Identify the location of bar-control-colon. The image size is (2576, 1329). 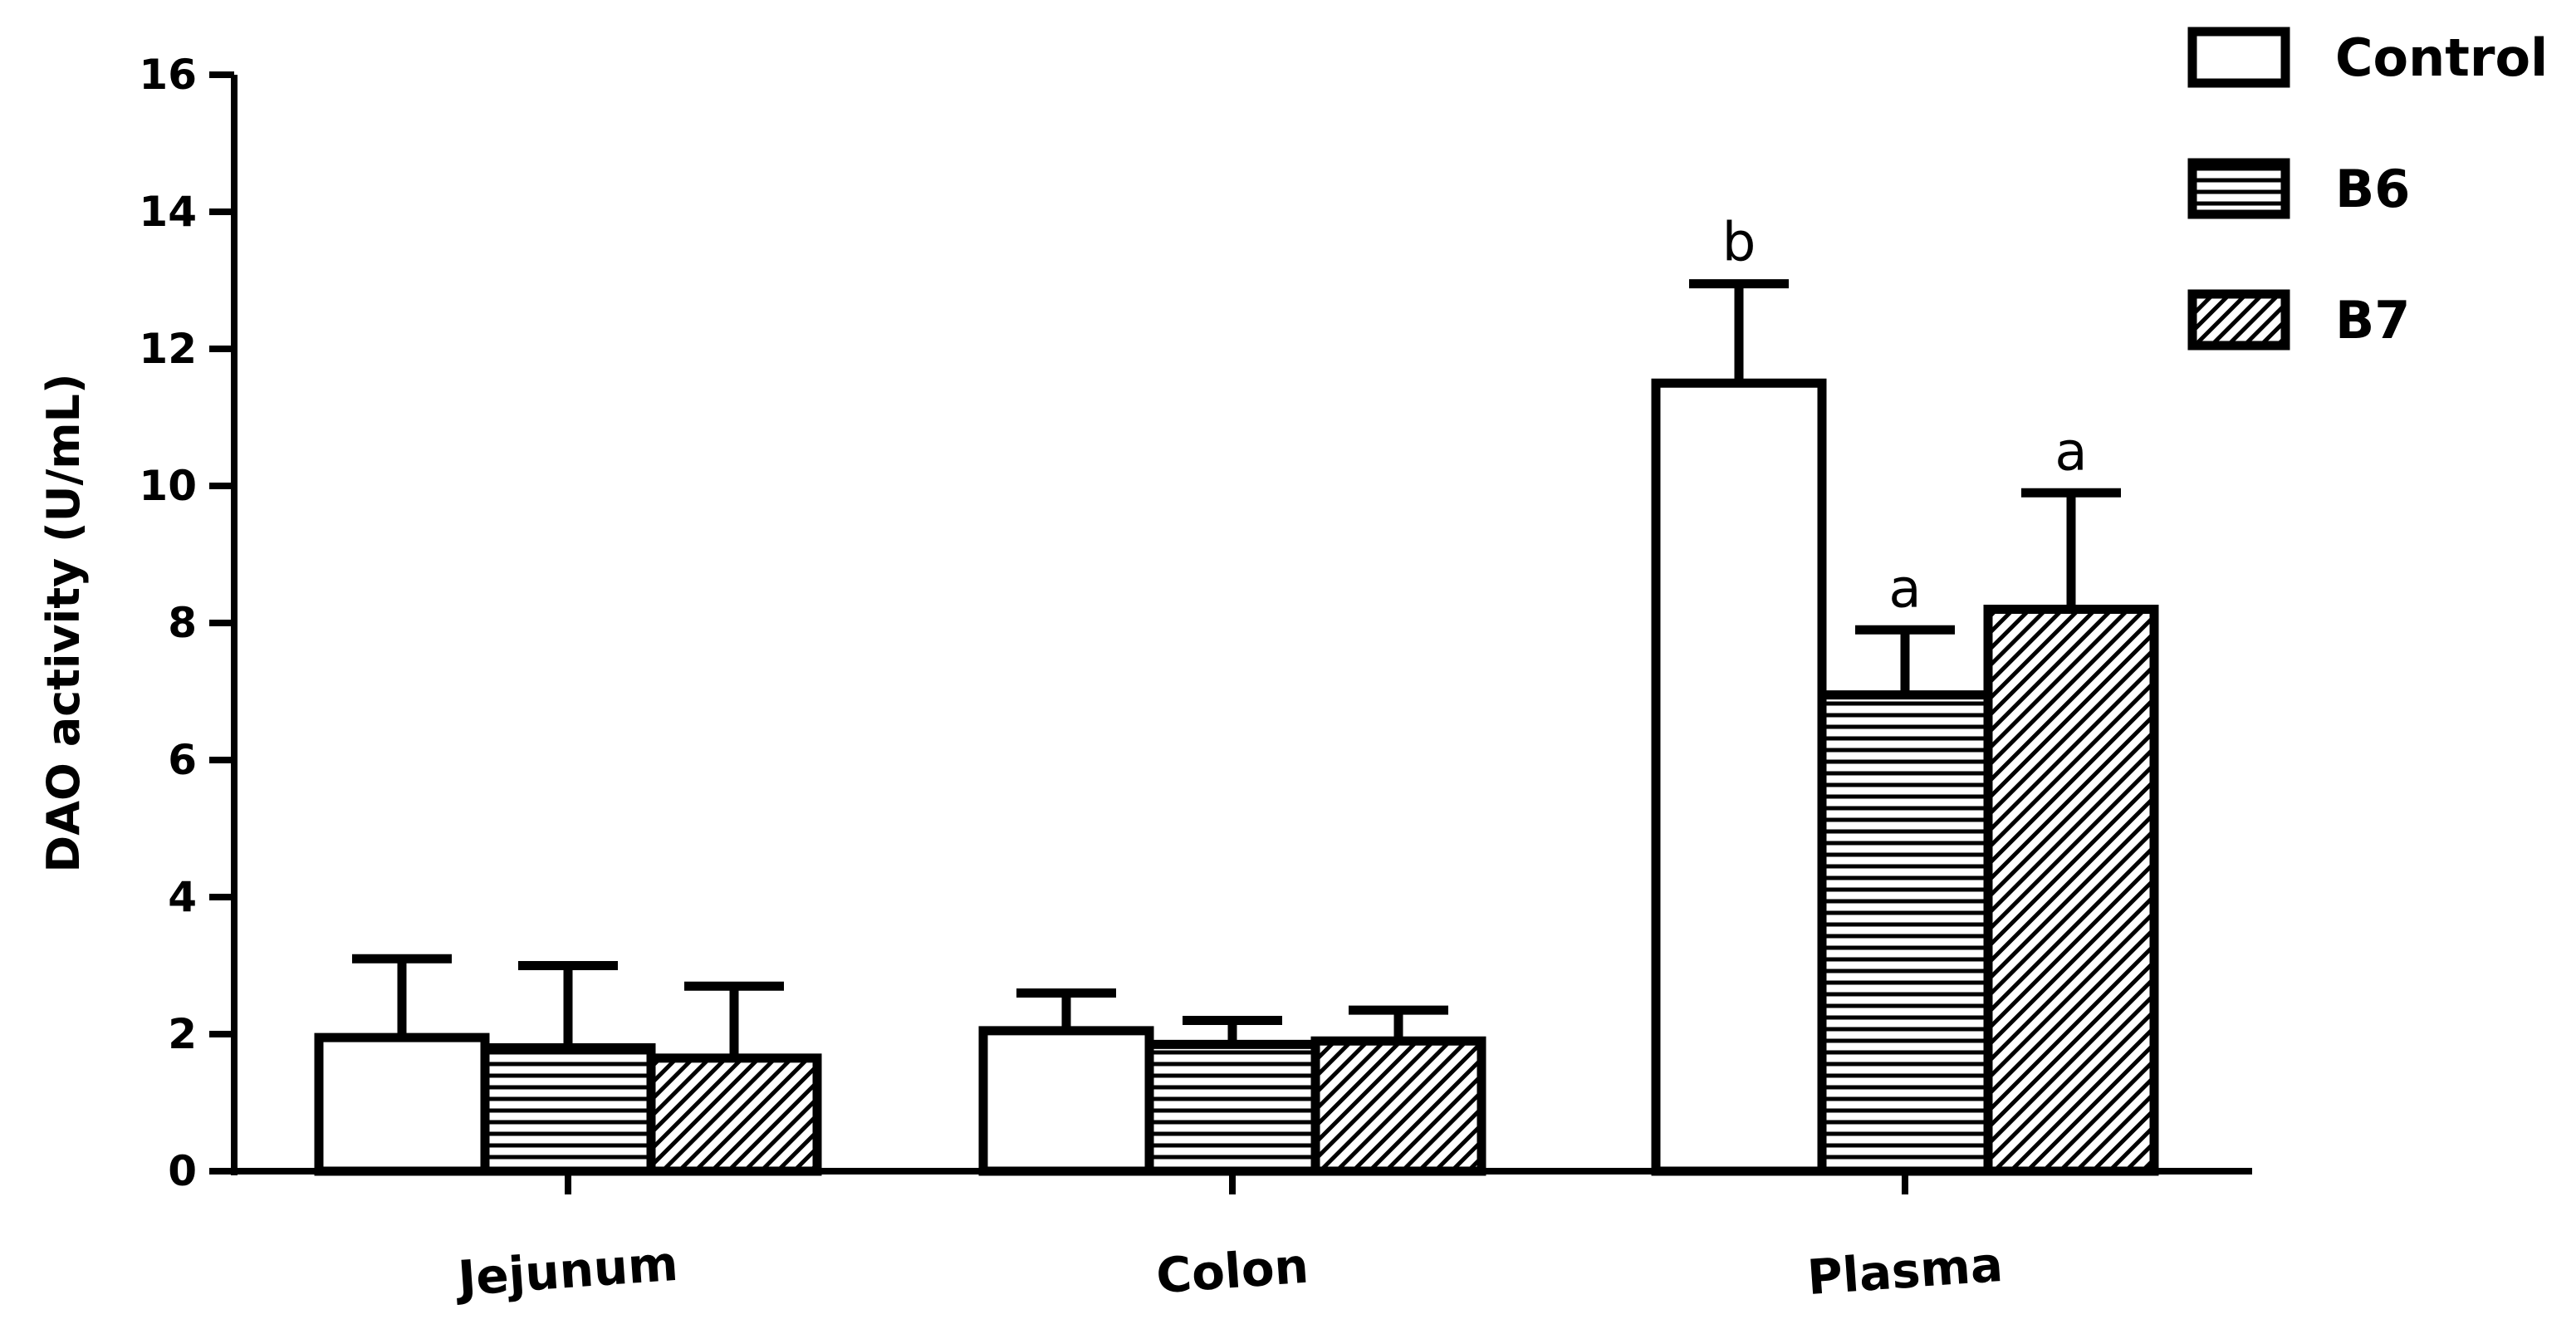
(1066, 1101).